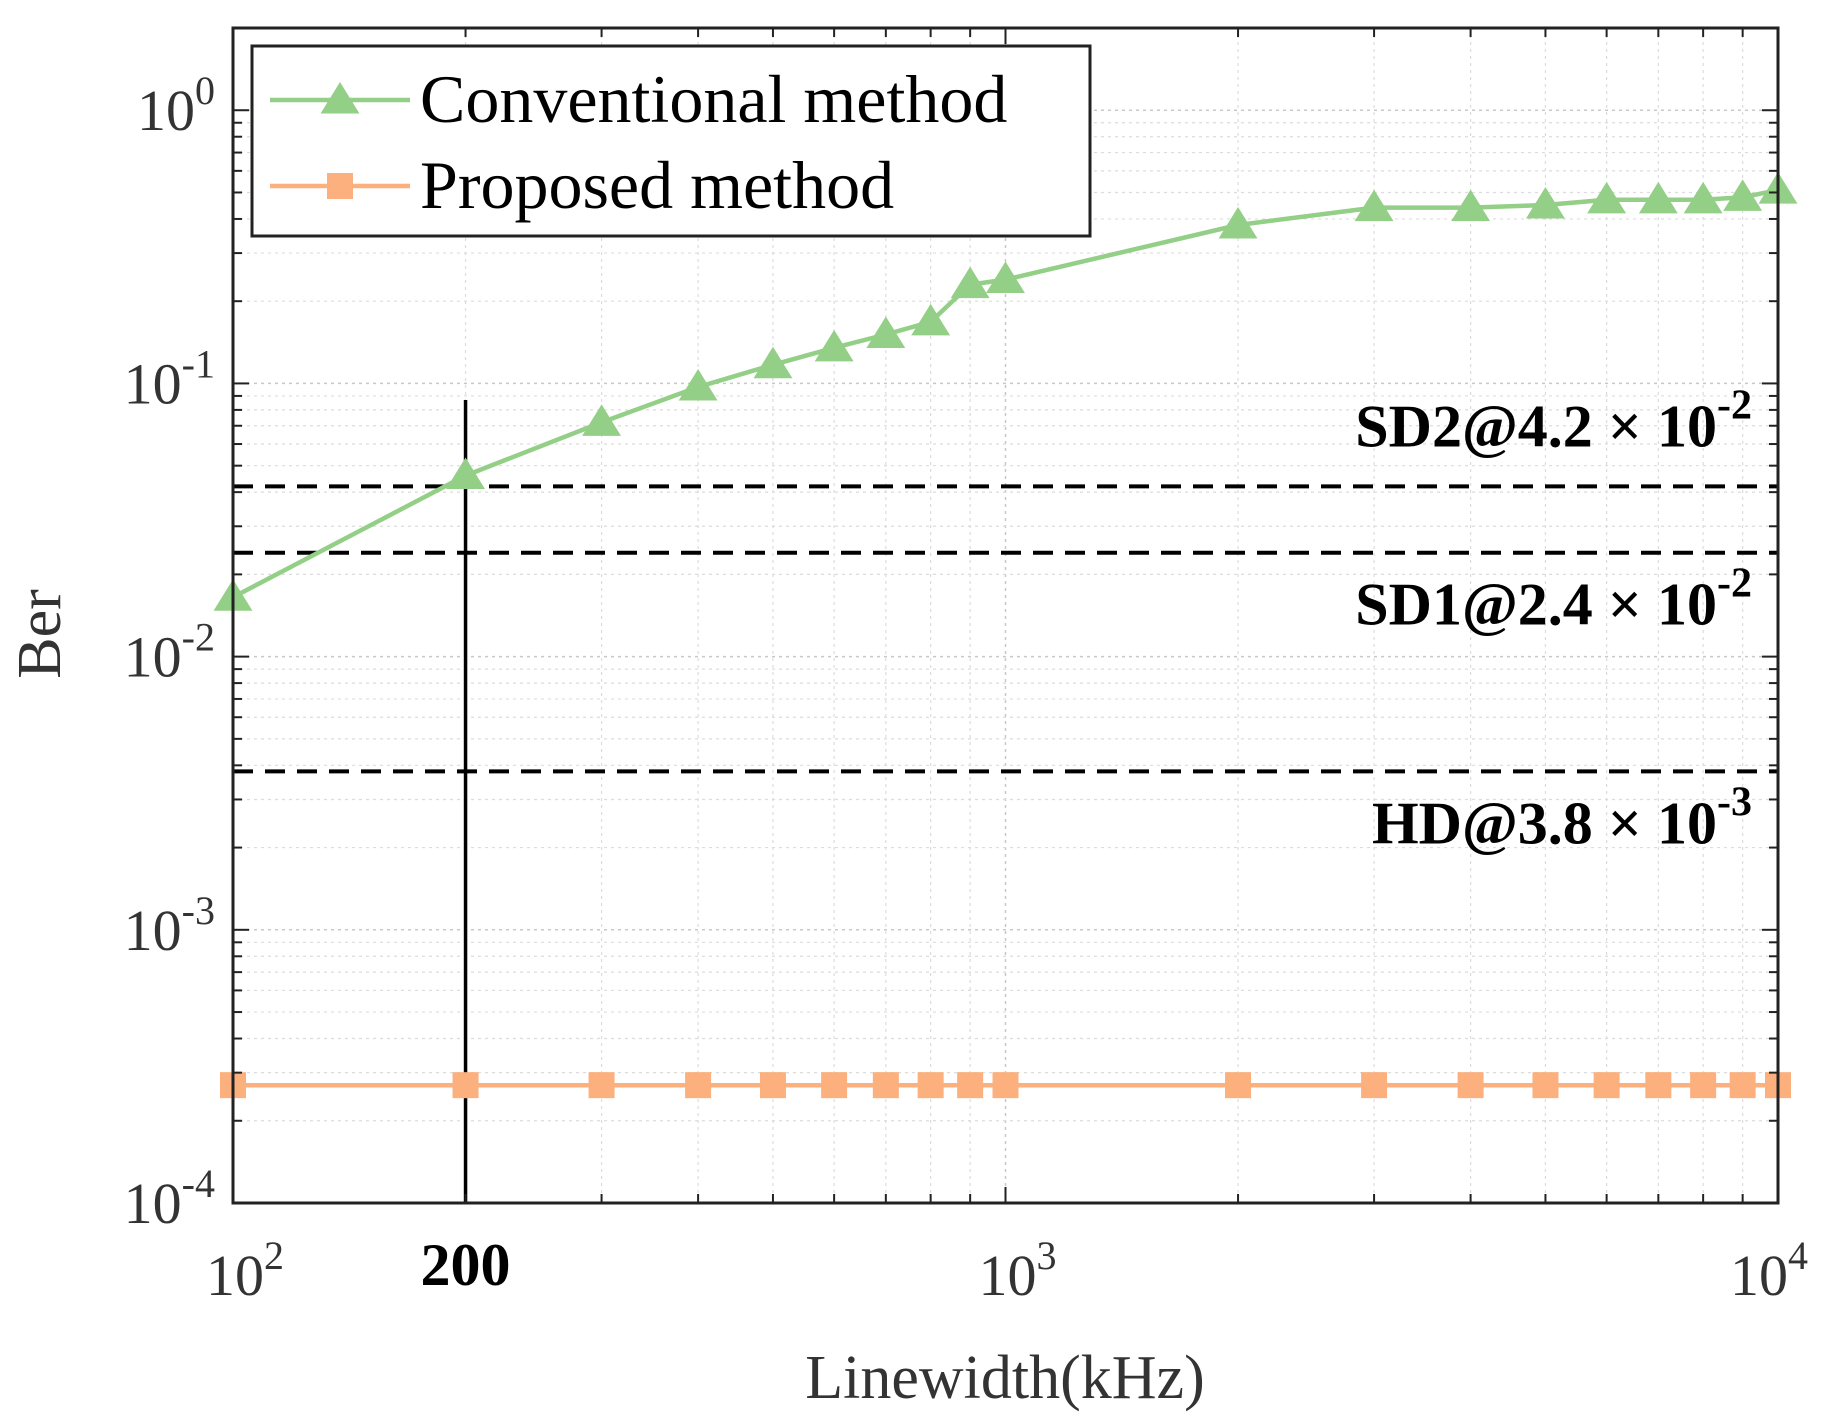 The width and height of the screenshot is (1830, 1420). Describe the element at coordinates (1544, 823) in the screenshot. I see `threshold-label-main: HD@3.8 × 10` at that location.